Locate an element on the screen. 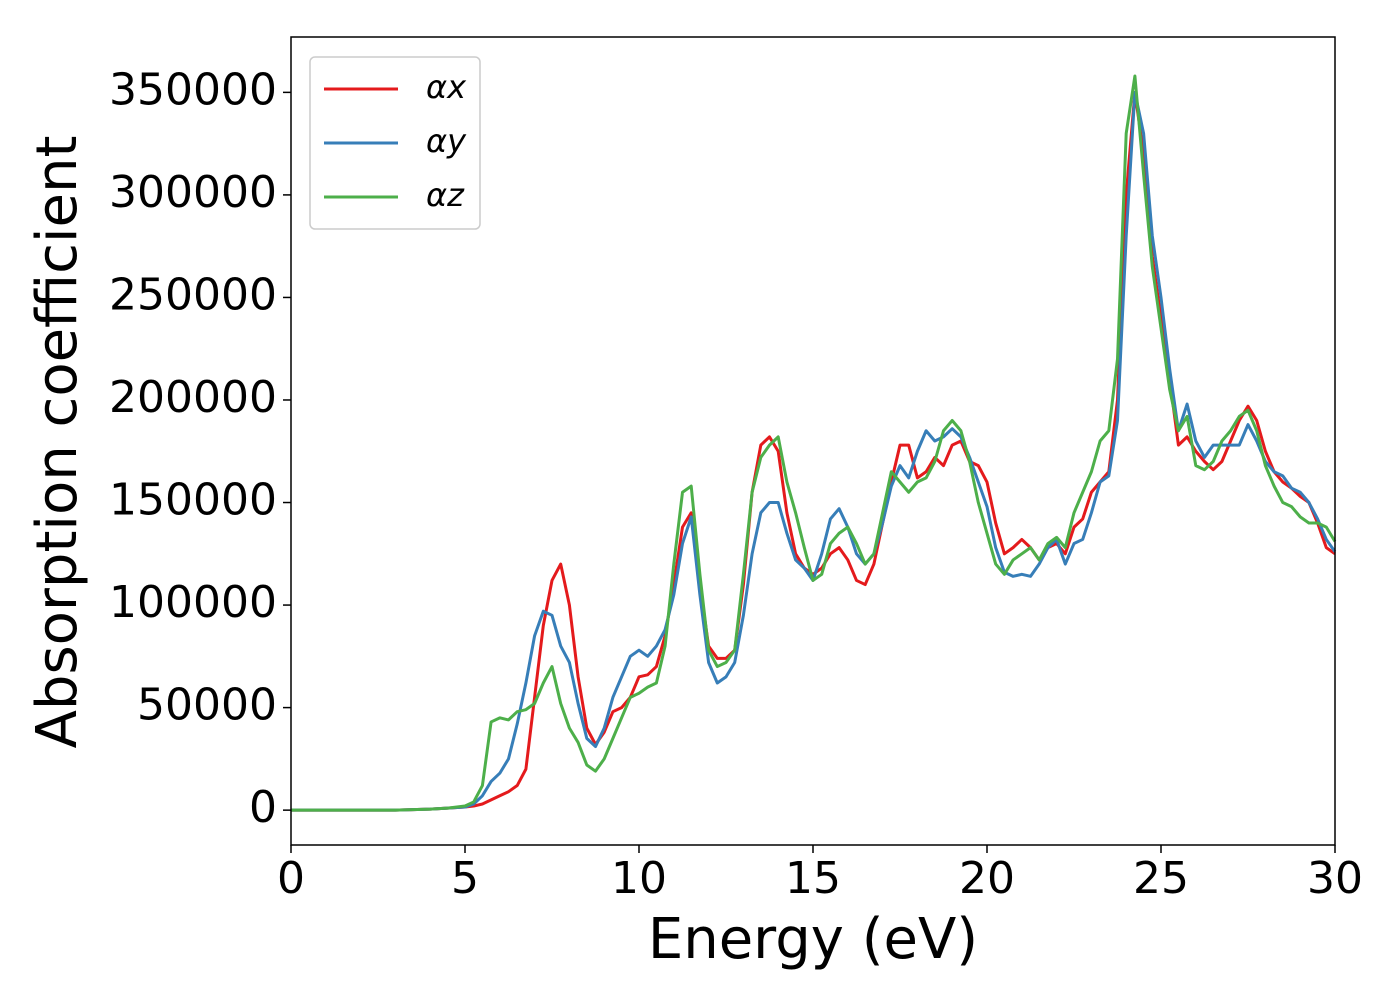 The image size is (1400, 1000). y-tick-label: 0 is located at coordinates (263, 807).